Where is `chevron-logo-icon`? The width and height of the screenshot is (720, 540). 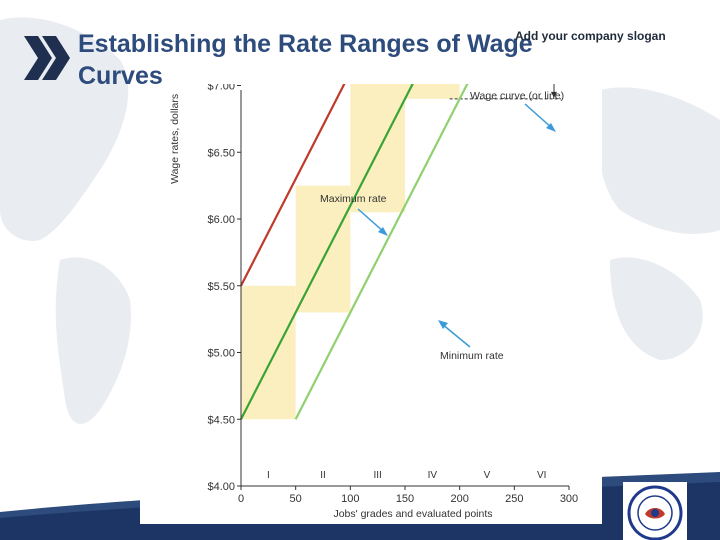 chevron-logo-icon is located at coordinates (47, 58).